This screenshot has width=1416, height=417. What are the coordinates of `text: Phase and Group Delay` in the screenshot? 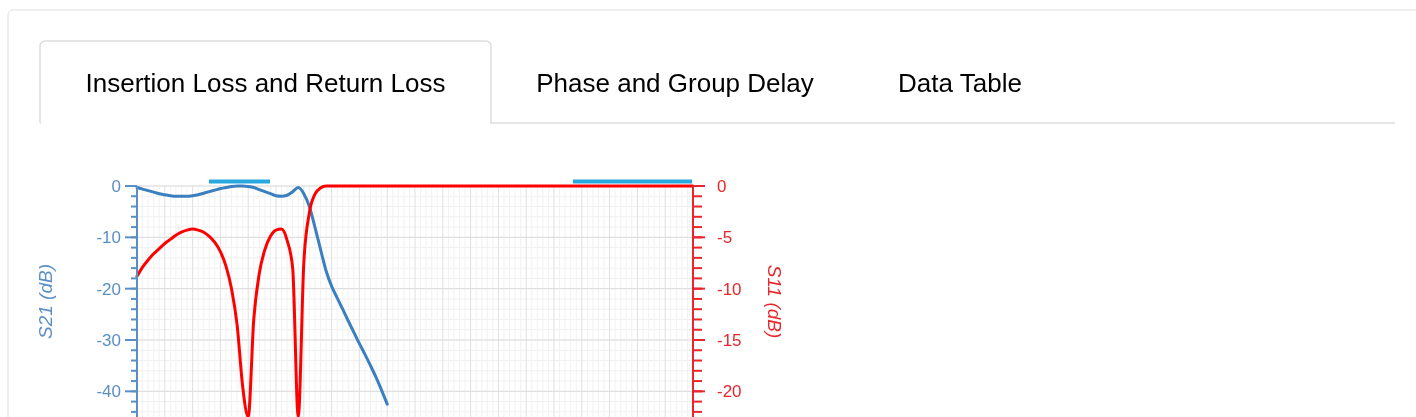 It's located at (675, 83).